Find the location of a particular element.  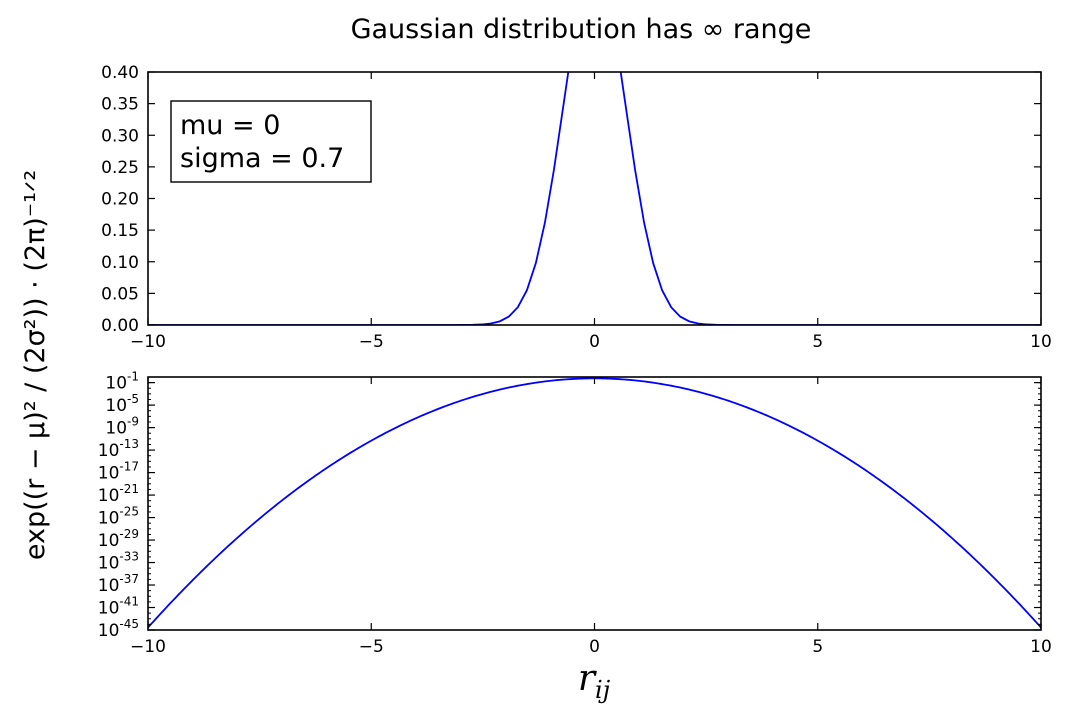

y-tick-label: 10⁻³³ is located at coordinates (118, 562).